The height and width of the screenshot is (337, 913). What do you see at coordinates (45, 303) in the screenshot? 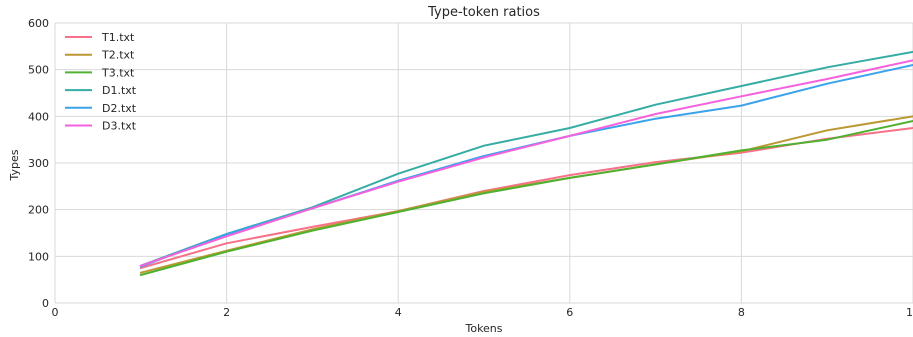
I see `y-tick-label: 0` at bounding box center [45, 303].